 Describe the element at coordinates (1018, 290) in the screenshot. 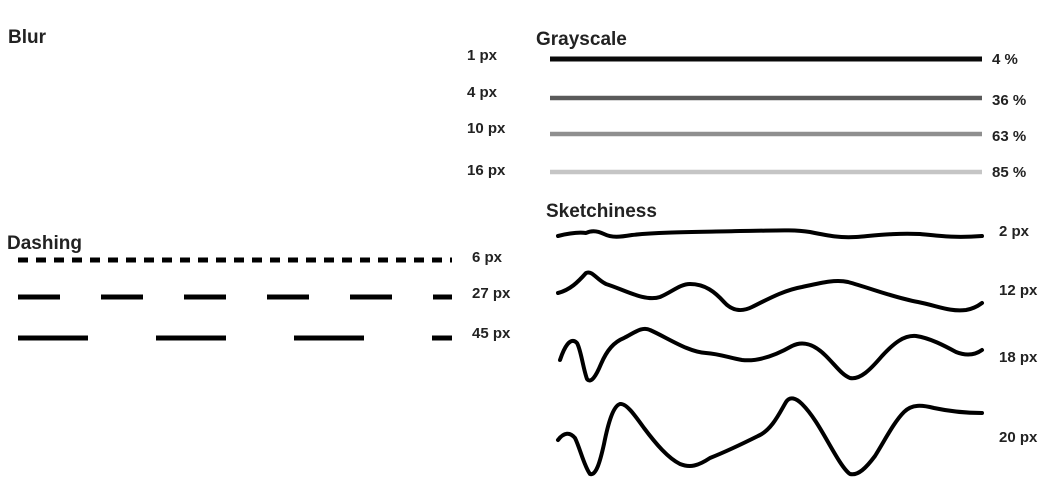

I see `sketch-label-12: 12 px` at that location.